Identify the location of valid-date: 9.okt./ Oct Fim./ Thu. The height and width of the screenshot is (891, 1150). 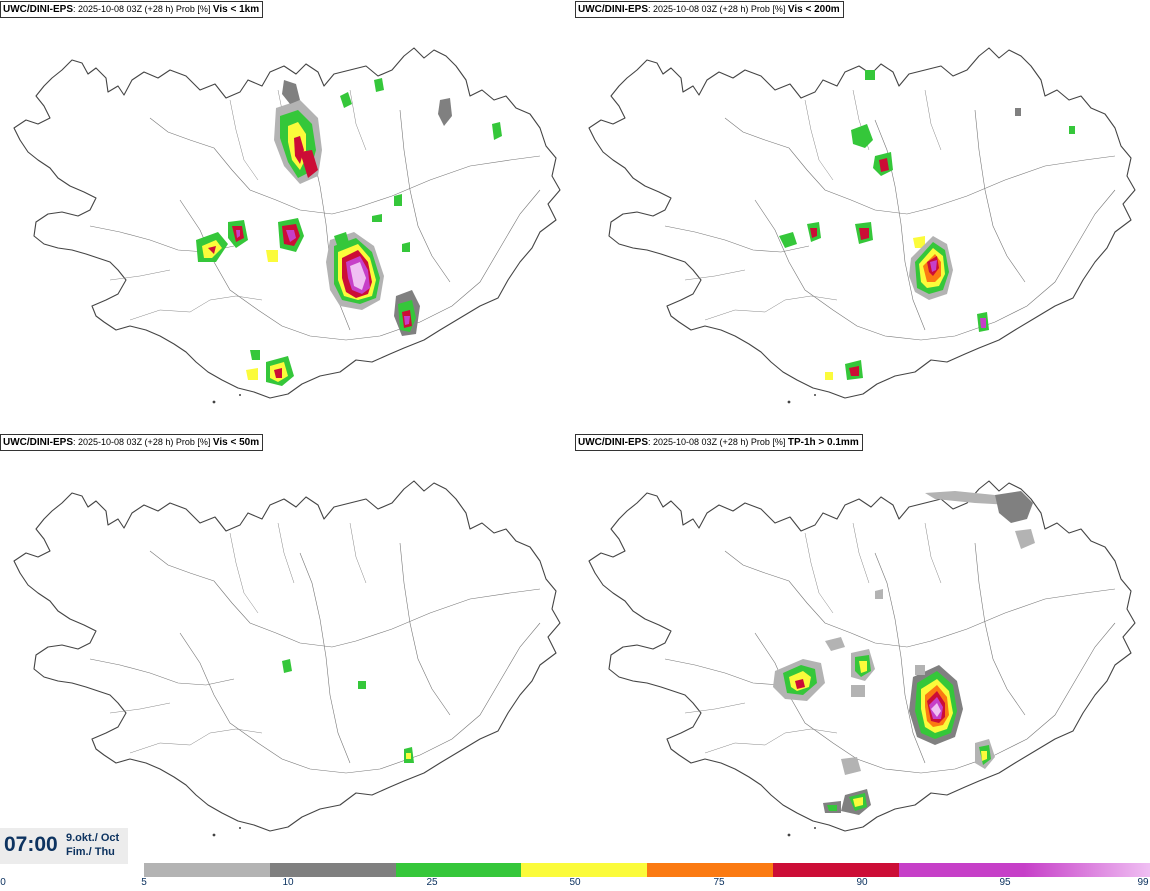
(92, 845).